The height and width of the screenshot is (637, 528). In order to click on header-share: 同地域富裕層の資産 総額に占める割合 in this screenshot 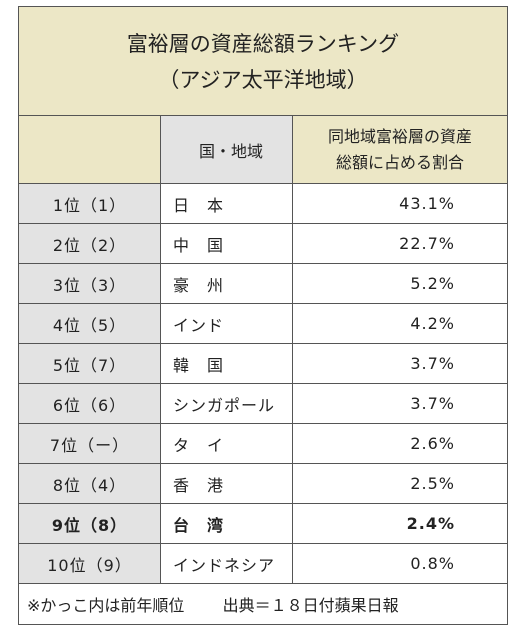, I will do `click(400, 149)`.